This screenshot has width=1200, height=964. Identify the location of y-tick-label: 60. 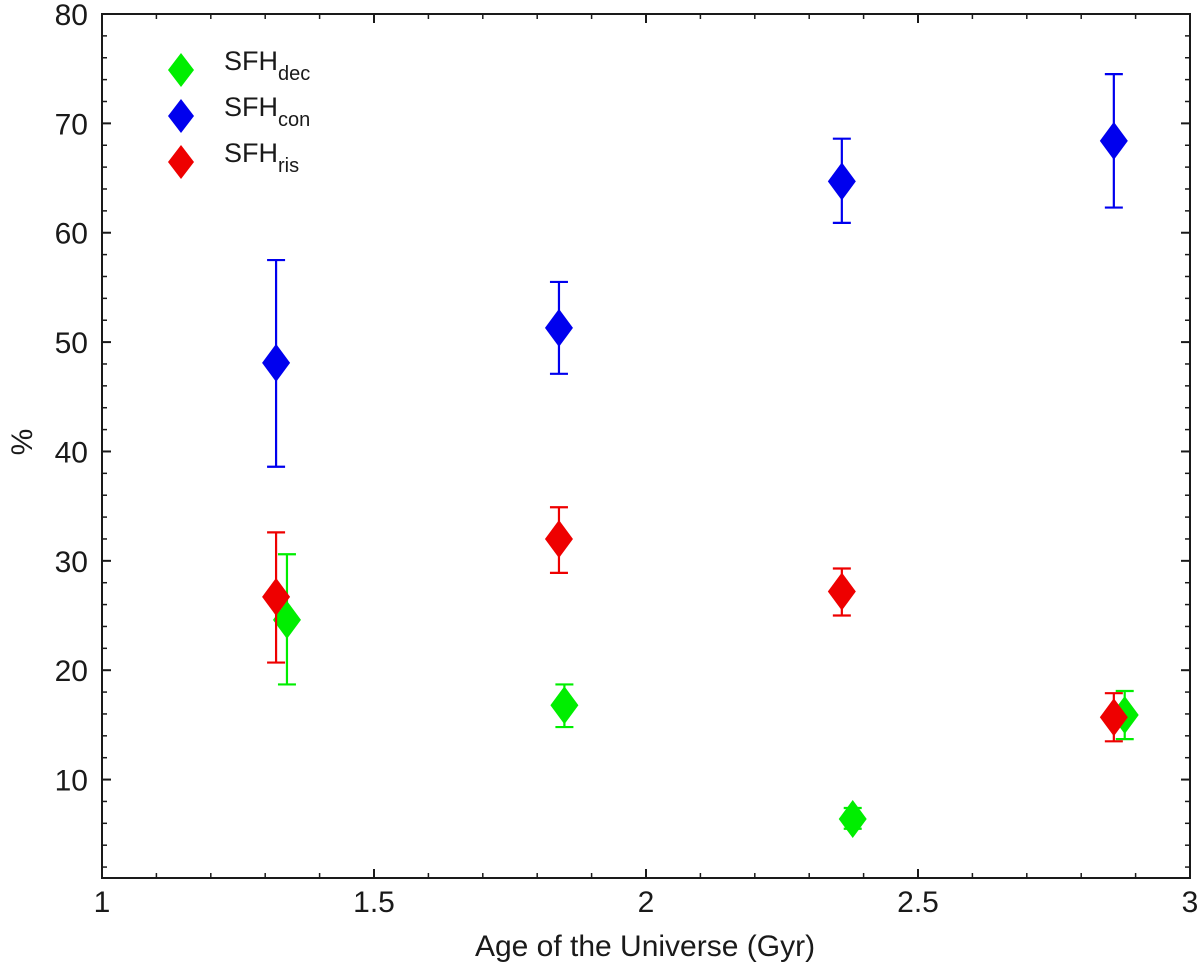
(71, 234).